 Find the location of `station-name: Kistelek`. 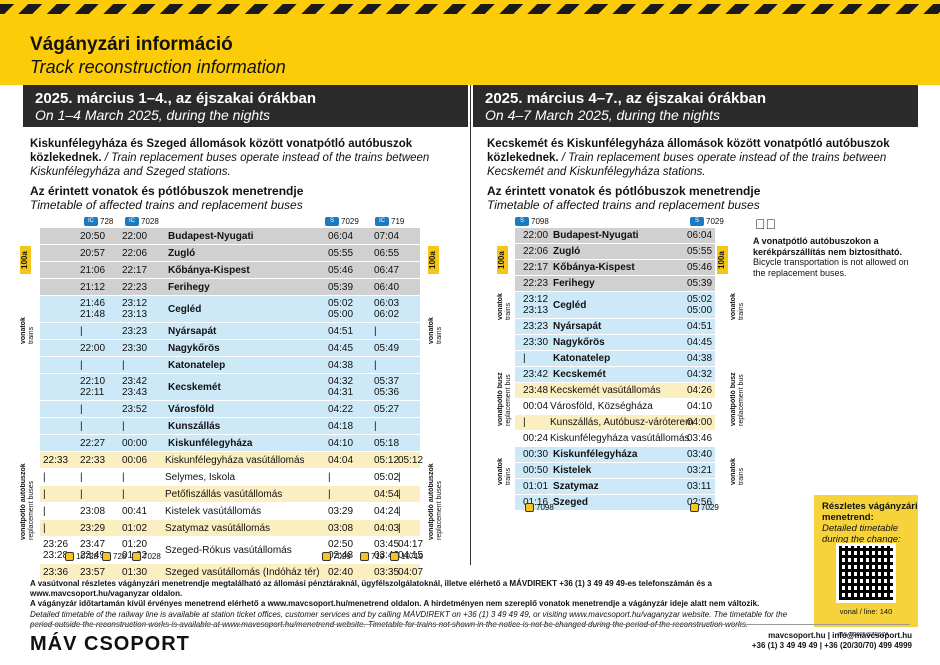

station-name: Kistelek is located at coordinates (572, 470).